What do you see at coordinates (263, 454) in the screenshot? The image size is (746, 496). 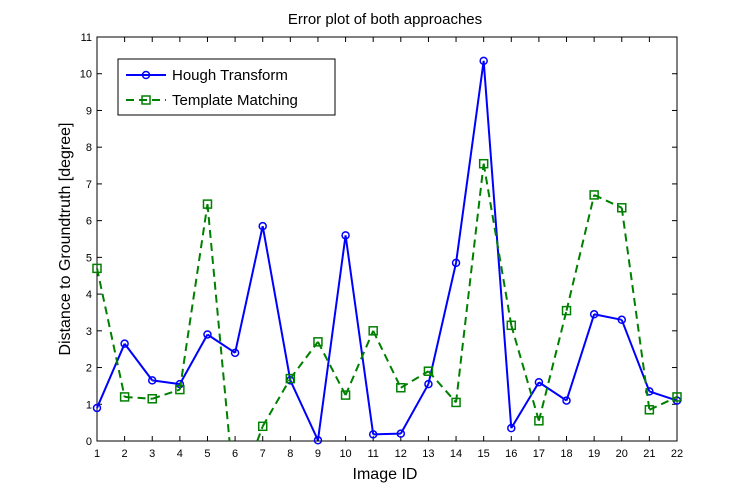 I see `x-tick-label: 7` at bounding box center [263, 454].